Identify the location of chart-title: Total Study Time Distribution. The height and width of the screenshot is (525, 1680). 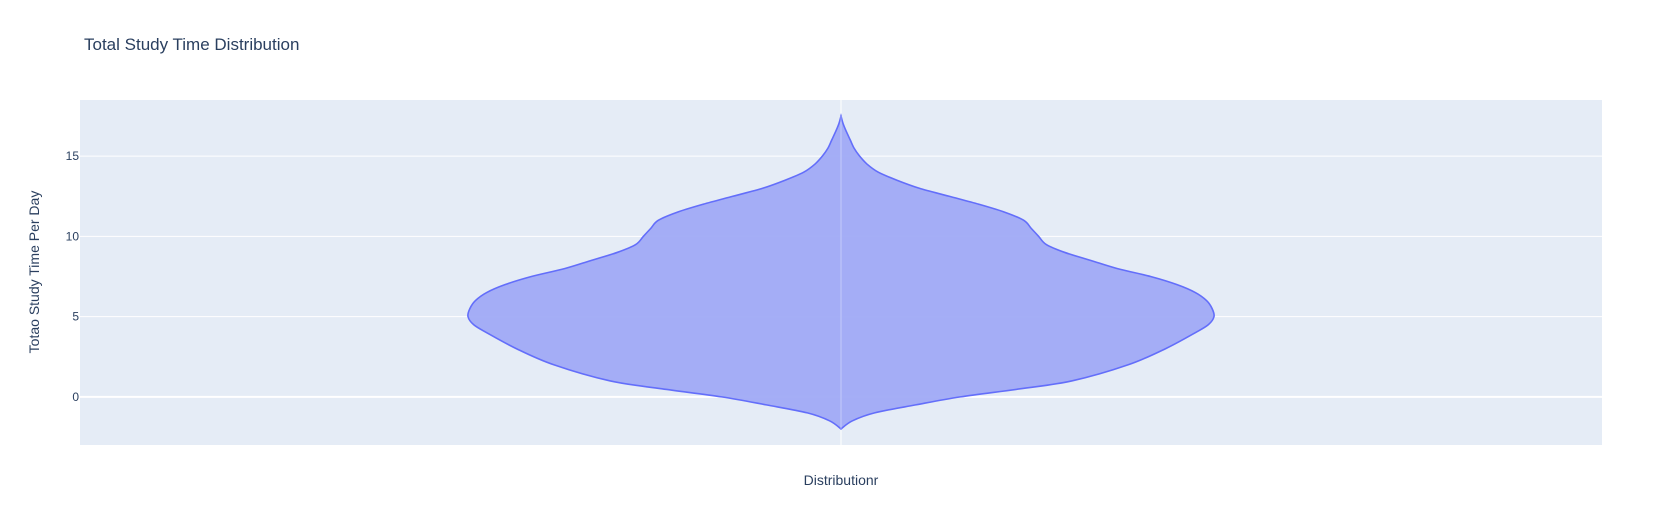
(191, 44).